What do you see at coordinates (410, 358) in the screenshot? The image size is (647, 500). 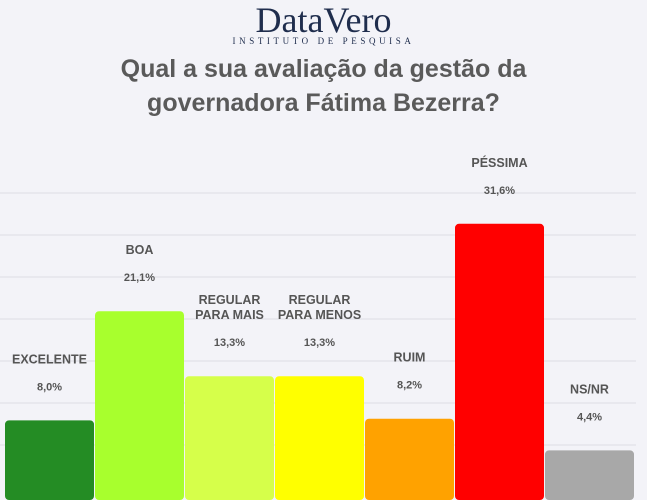 I see `category-label: RUIM` at bounding box center [410, 358].